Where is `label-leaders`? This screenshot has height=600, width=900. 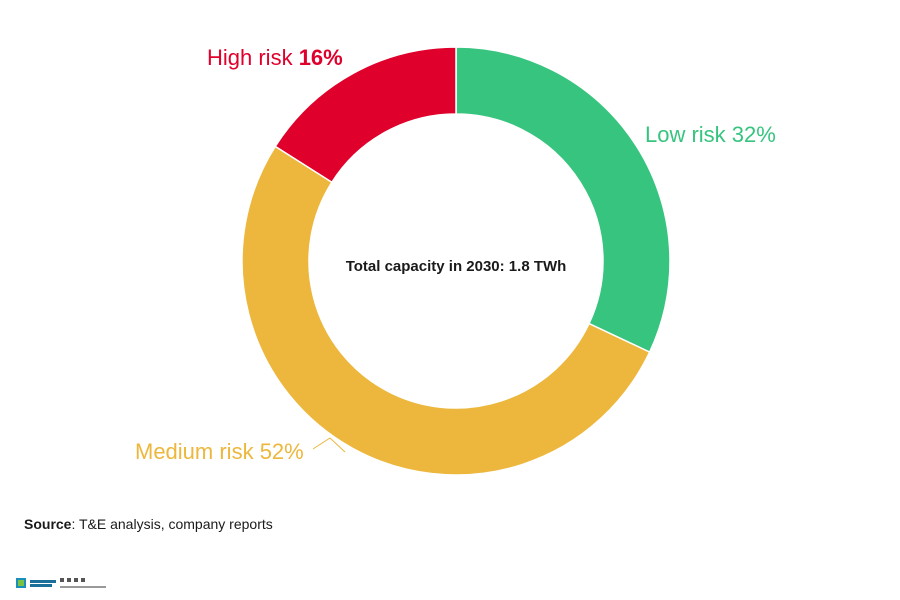 label-leaders is located at coordinates (329, 445).